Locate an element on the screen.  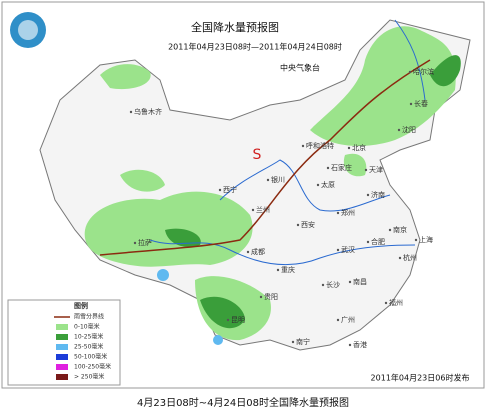
city-label: 太原 is located at coordinates (328, 184).